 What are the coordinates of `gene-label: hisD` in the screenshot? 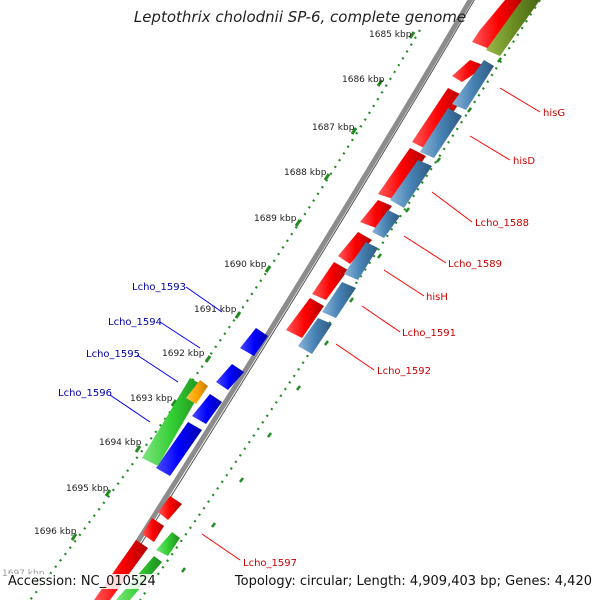 It's located at (524, 161).